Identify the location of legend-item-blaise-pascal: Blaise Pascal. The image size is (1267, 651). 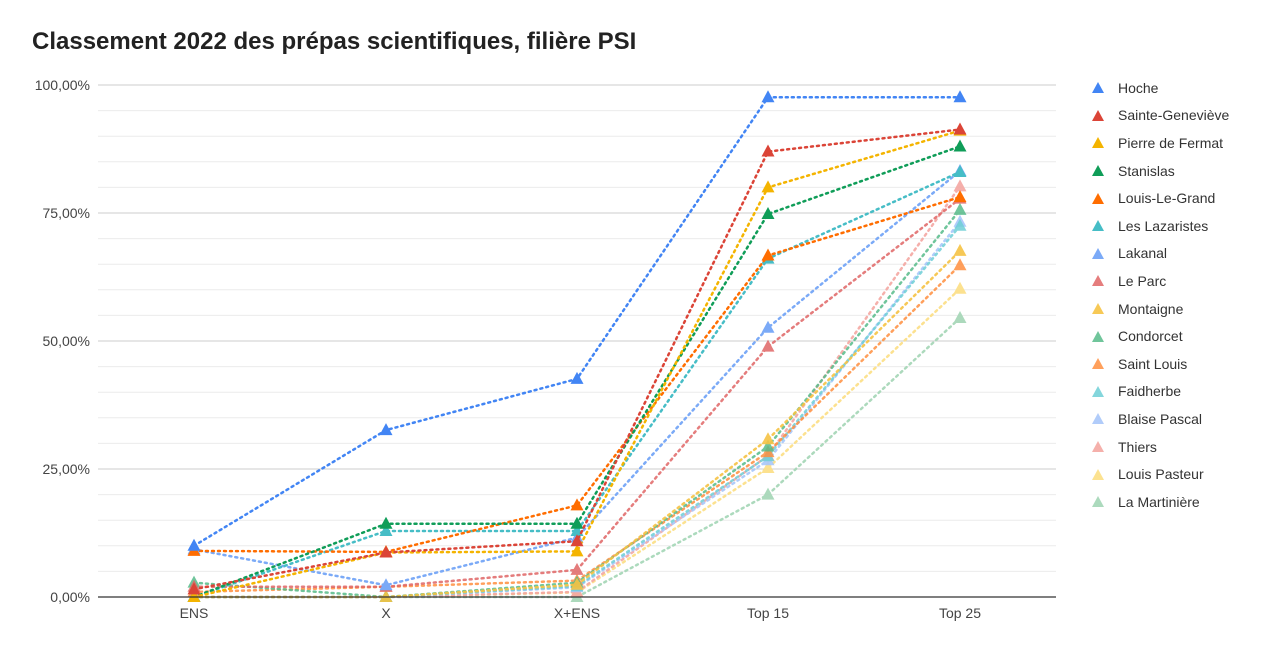
(1160, 419).